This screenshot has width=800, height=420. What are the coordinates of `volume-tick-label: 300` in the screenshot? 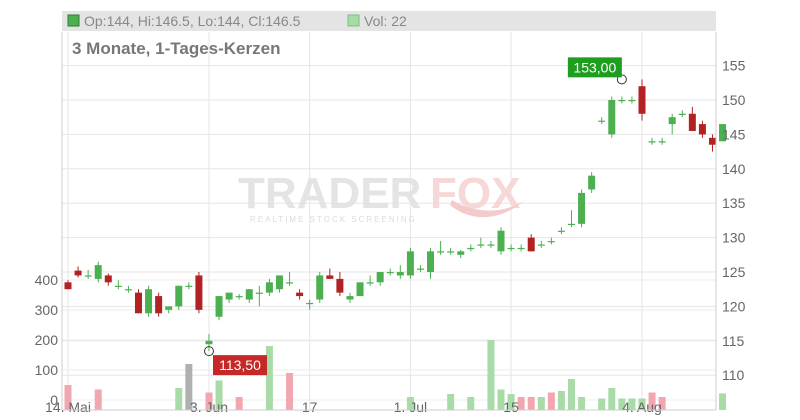 It's located at (47, 310).